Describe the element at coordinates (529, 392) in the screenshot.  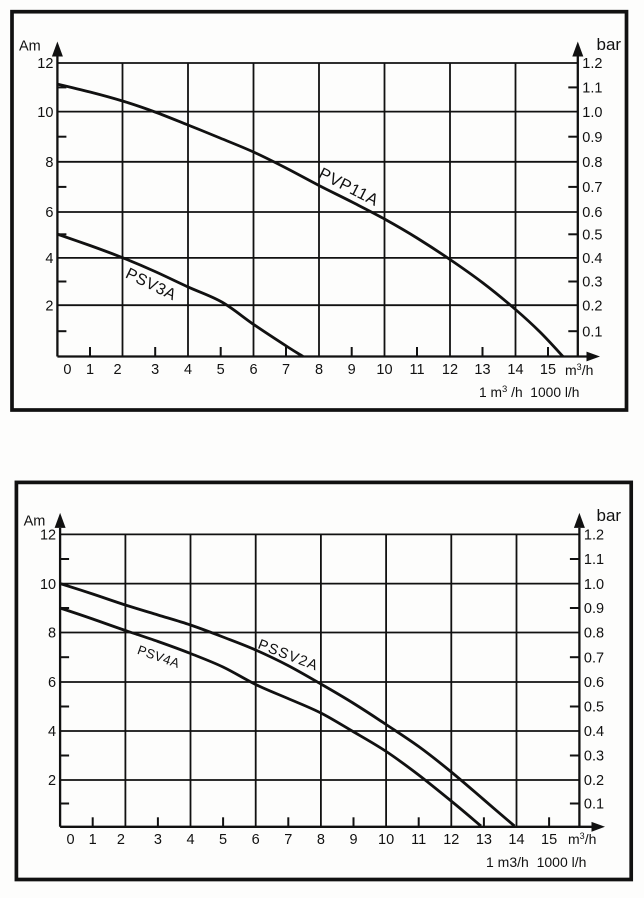
I see `svg-text: 1 m3 /h 1000 l/h` at that location.